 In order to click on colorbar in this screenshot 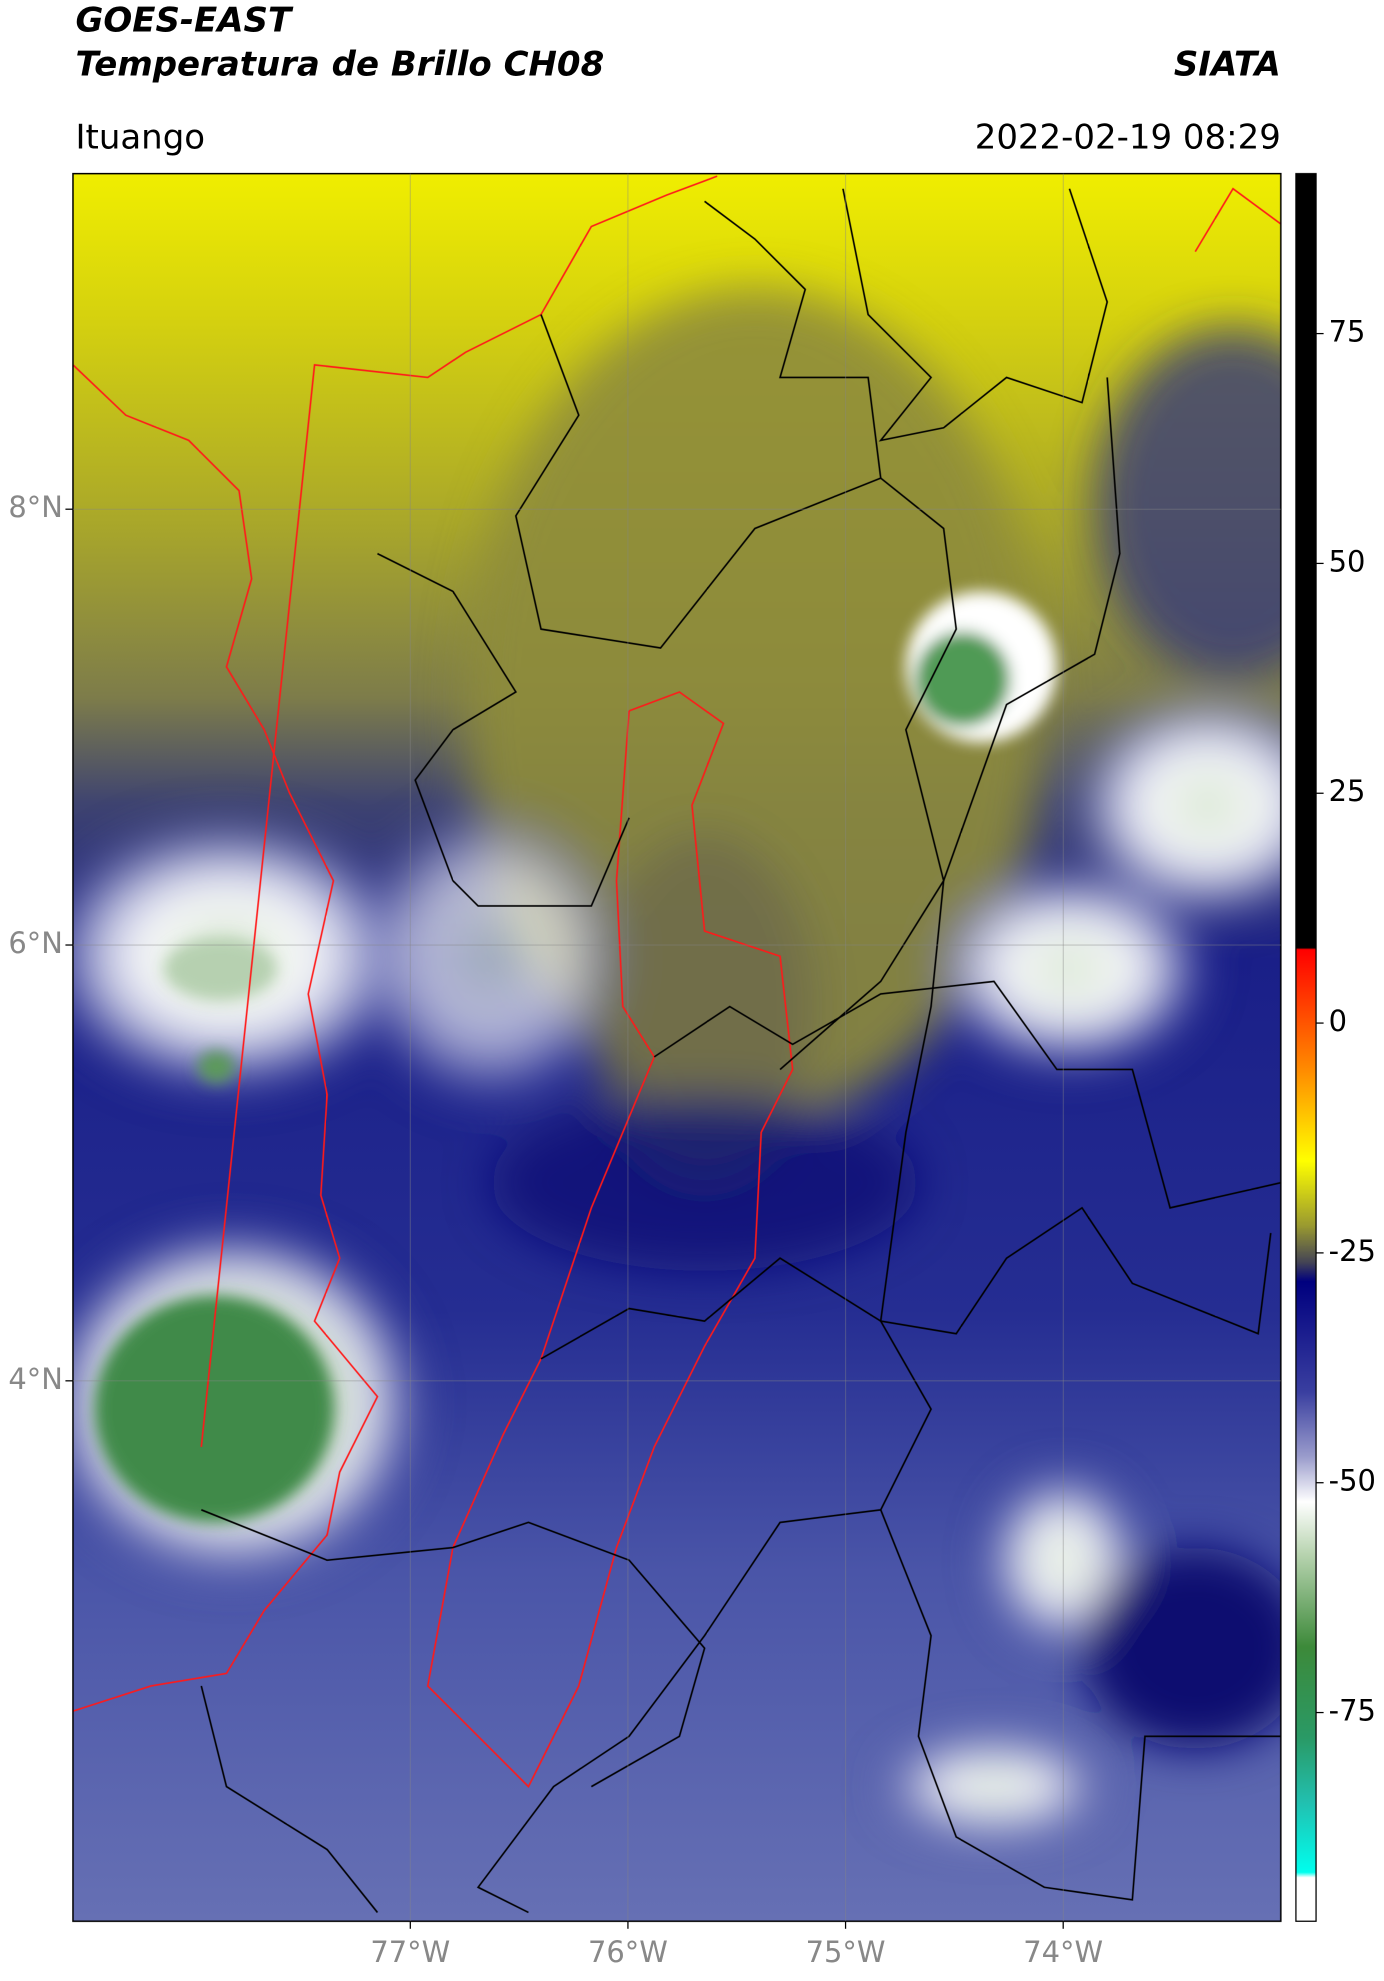, I will do `click(1306, 1047)`.